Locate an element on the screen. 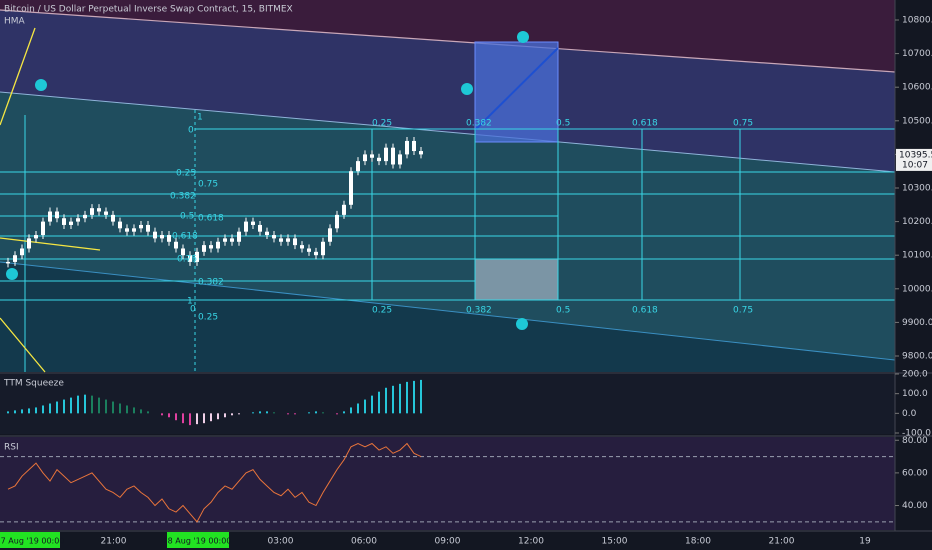 This screenshot has height=550, width=932. pane-title: RSI is located at coordinates (11, 448).